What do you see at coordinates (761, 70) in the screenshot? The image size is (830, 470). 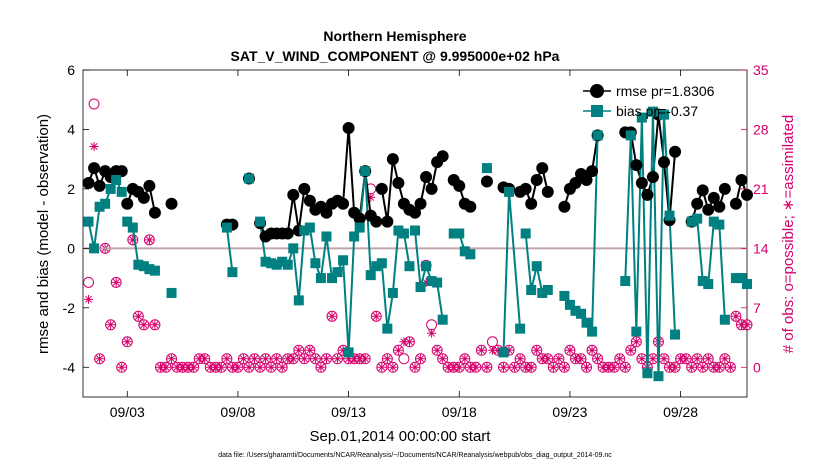 I see `right-tick-label: 35` at bounding box center [761, 70].